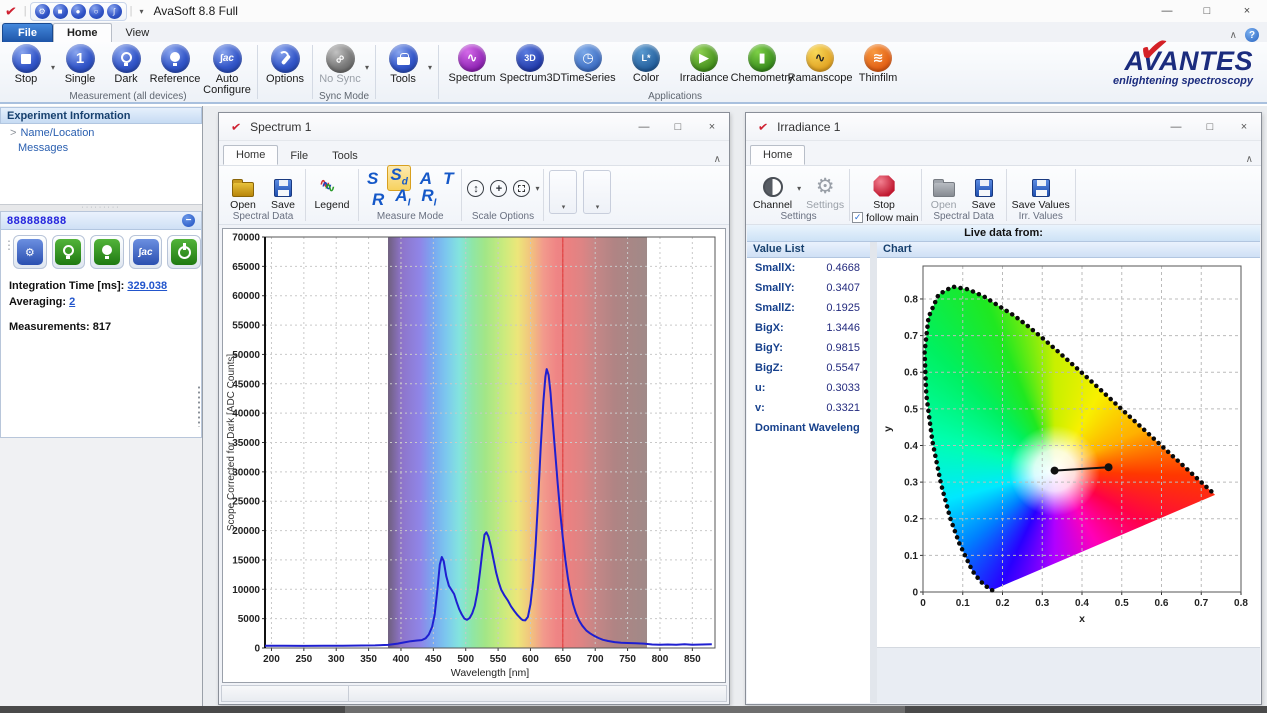 This screenshot has height=713, width=1267. What do you see at coordinates (858, 217) in the screenshot?
I see `checkbox-checked-icon: ✓` at bounding box center [858, 217].